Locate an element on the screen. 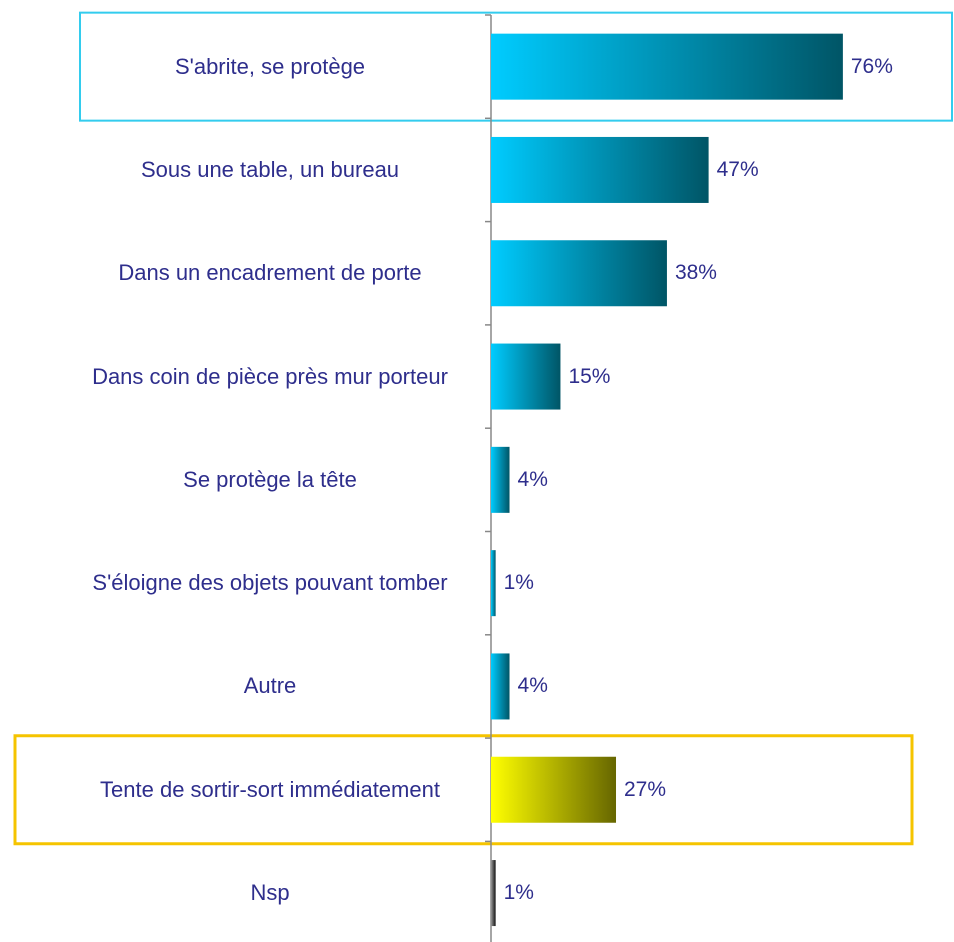 The width and height of the screenshot is (954, 942). category-text: Nsp is located at coordinates (270, 893).